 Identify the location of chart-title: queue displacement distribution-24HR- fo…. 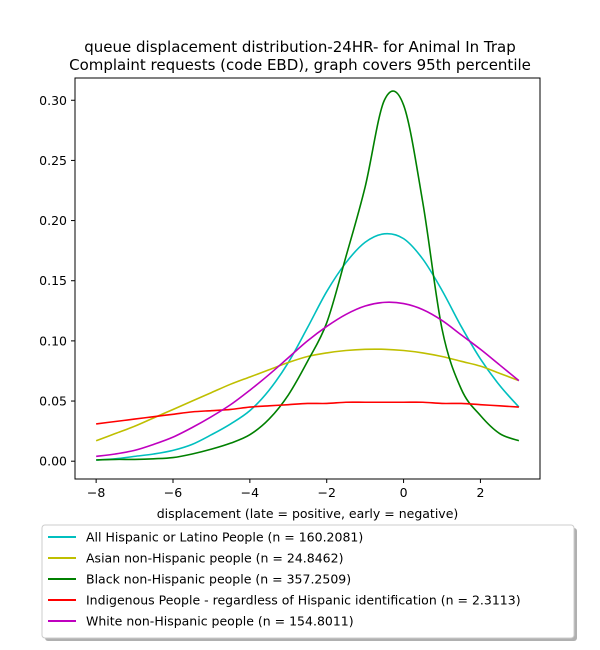
(300, 56).